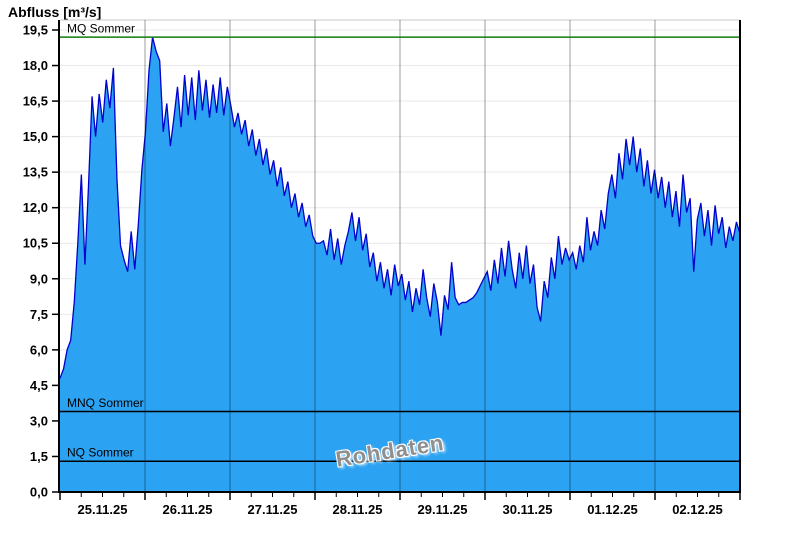  I want to click on y-axis-tick-label: 7,5, so click(39, 314).